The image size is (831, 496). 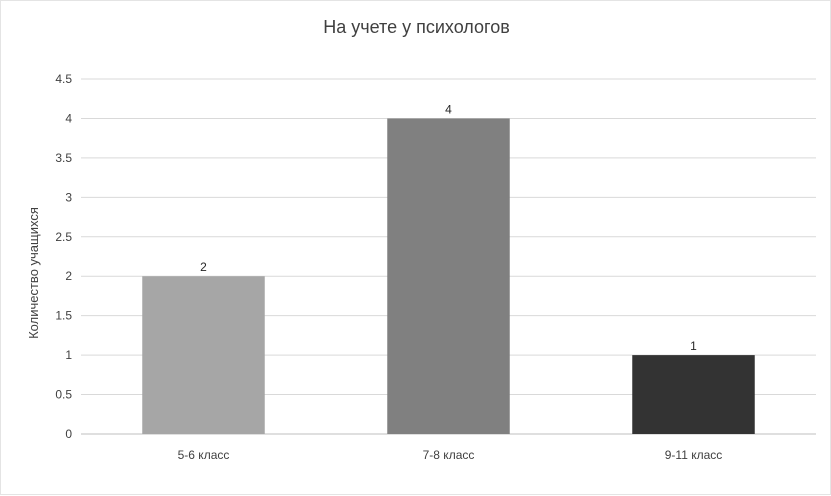 I want to click on x-tick-label: 9-11 класс, so click(x=694, y=455).